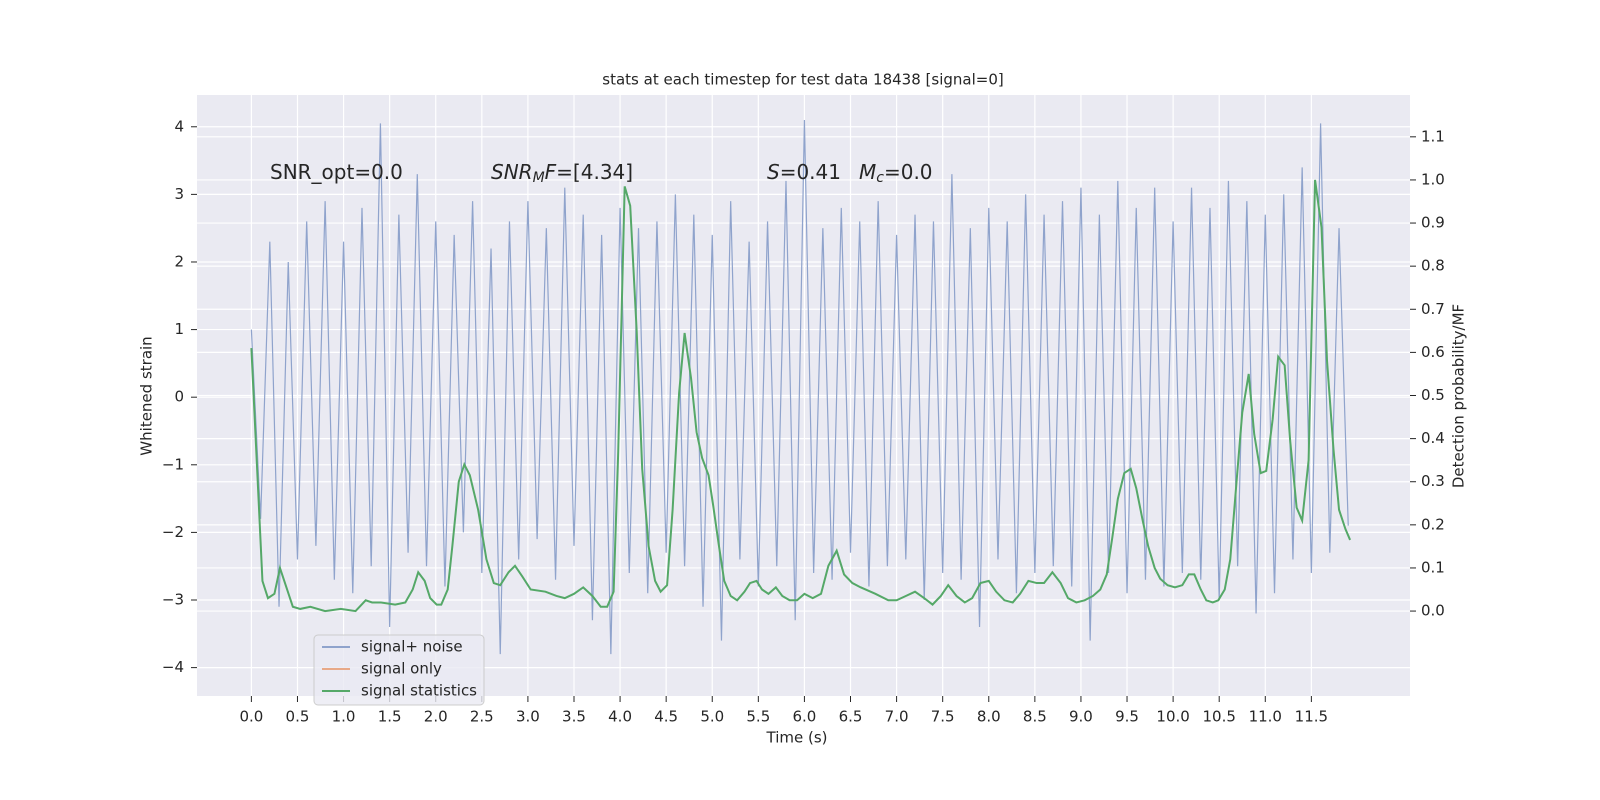 The width and height of the screenshot is (1600, 800). Describe the element at coordinates (773, 172) in the screenshot. I see `annotation-part: S` at that location.